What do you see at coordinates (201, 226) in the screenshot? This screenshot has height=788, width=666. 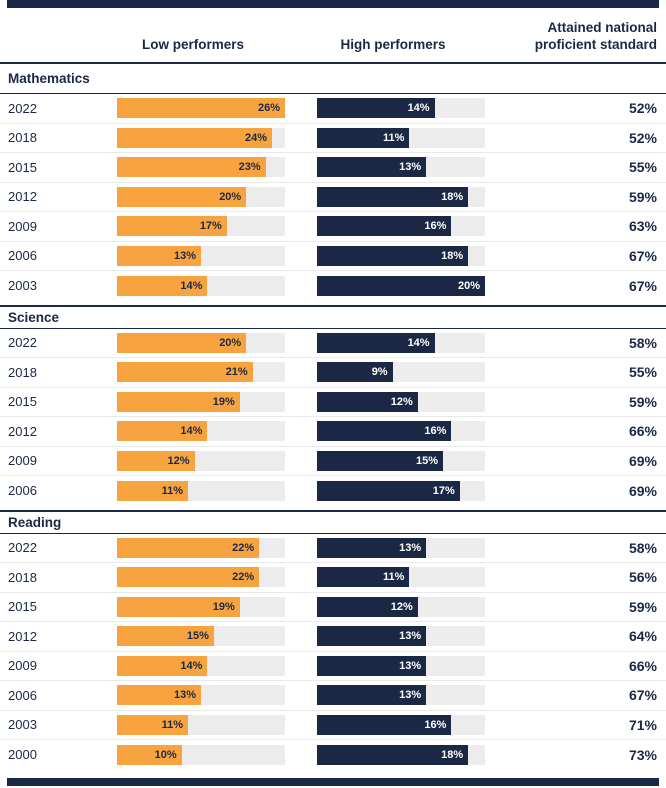 I see `low-performers-bar-track: 17%` at bounding box center [201, 226].